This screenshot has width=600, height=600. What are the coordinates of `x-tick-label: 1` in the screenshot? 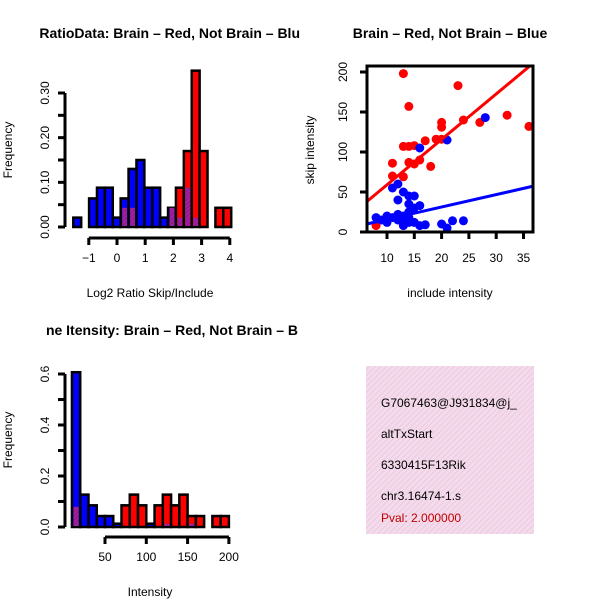 It's located at (145, 258).